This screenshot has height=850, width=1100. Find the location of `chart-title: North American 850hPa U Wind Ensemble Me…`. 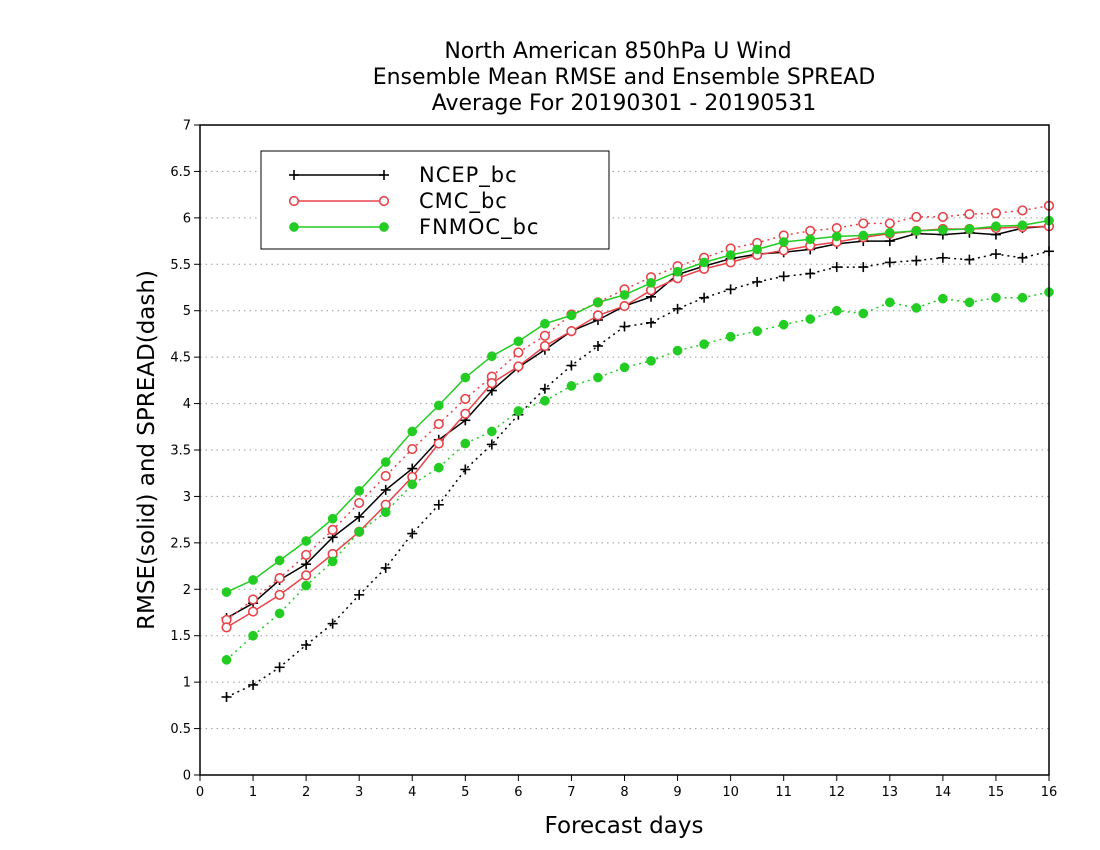

chart-title: North American 850hPa U Wind Ensemble Me… is located at coordinates (624, 77).